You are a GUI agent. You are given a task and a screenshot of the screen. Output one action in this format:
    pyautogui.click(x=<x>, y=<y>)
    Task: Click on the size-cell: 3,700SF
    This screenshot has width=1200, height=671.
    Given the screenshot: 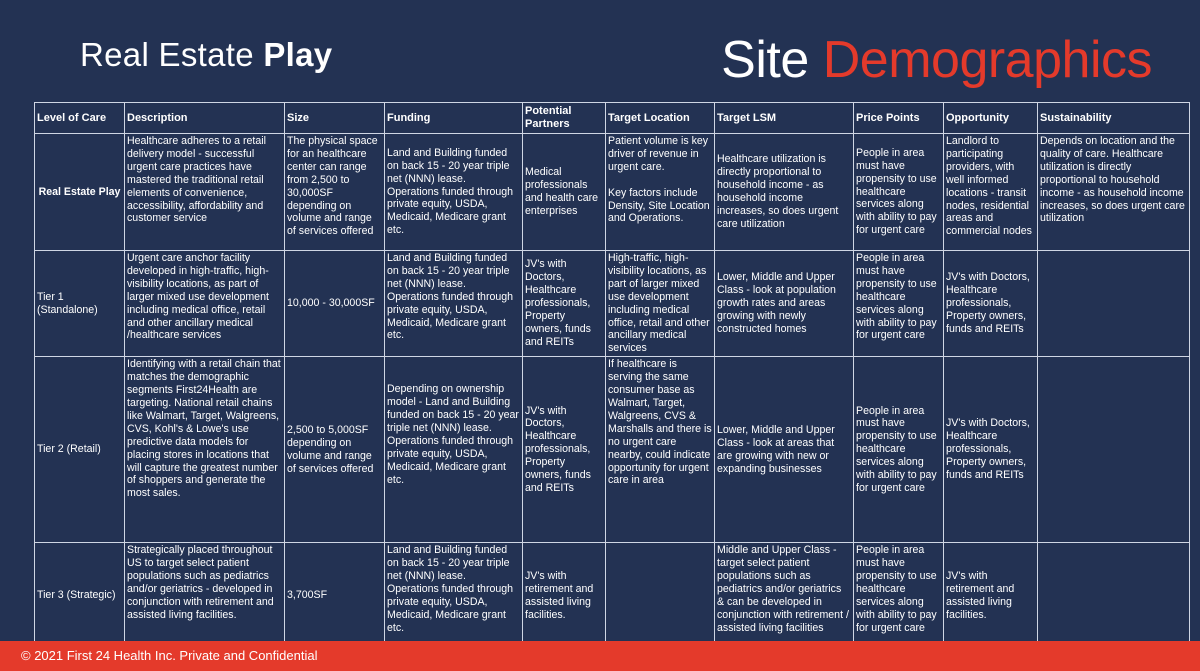 What is the action you would take?
    pyautogui.click(x=334, y=596)
    